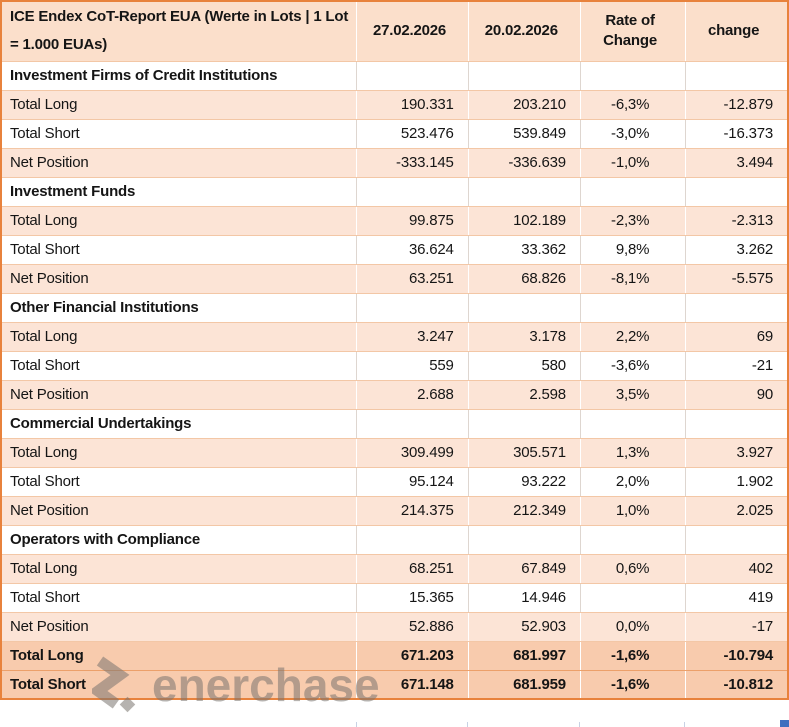  I want to click on cell-rate: 0,0%, so click(633, 627).